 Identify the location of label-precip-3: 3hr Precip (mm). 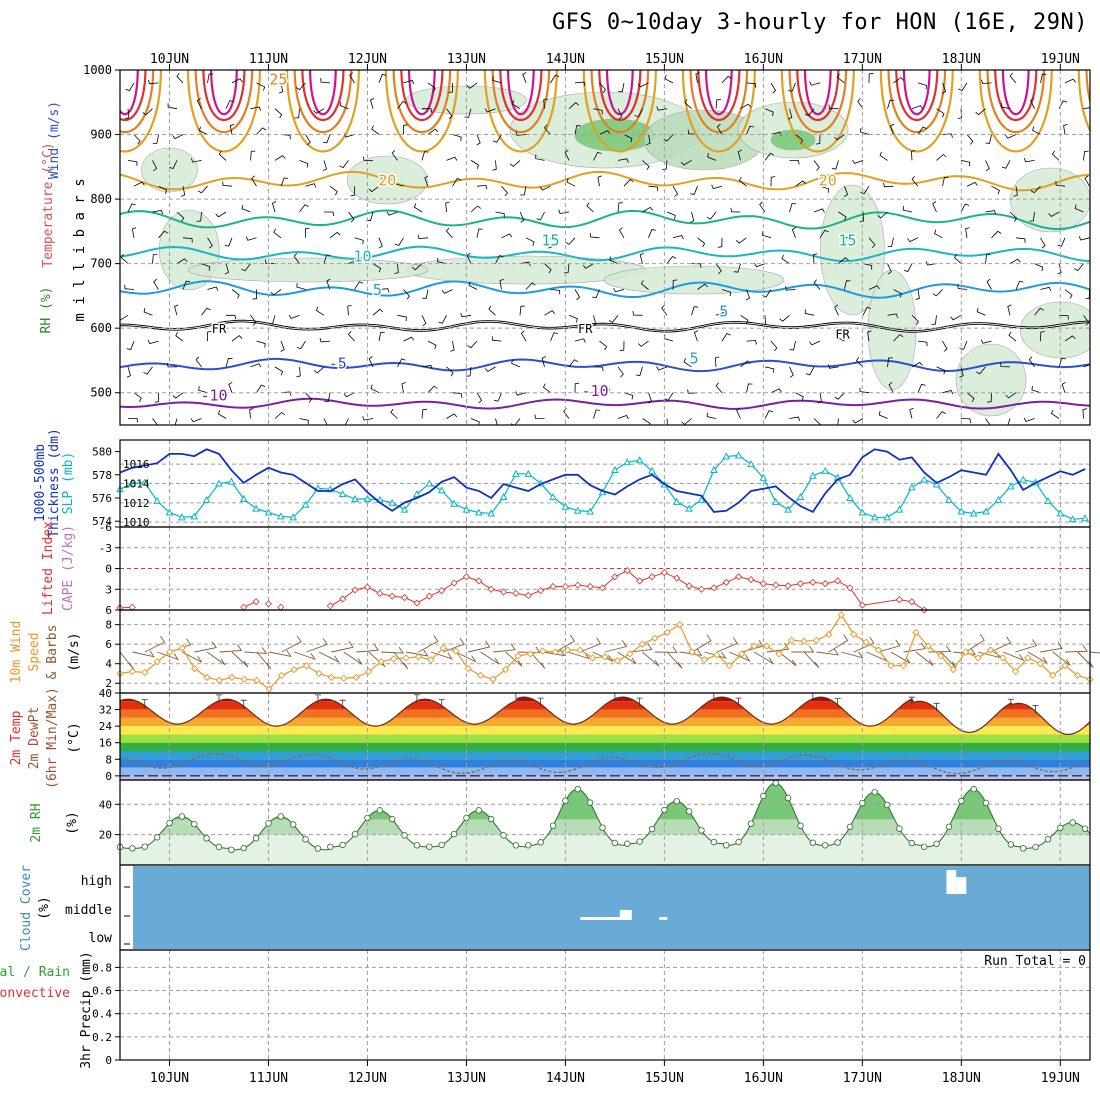
(86, 1009).